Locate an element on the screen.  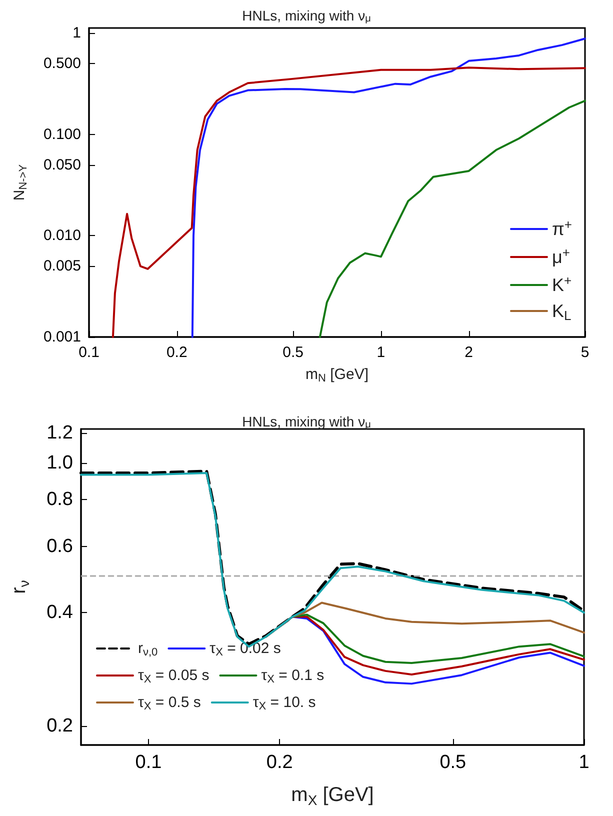
y-tick-label: 0.6 is located at coordinates (59, 546).